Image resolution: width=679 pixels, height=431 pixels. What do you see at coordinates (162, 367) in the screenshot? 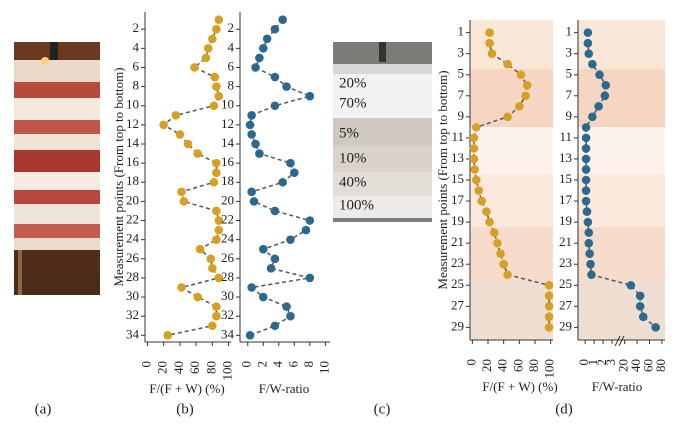
I see `x-tick-label: 20` at bounding box center [162, 367].